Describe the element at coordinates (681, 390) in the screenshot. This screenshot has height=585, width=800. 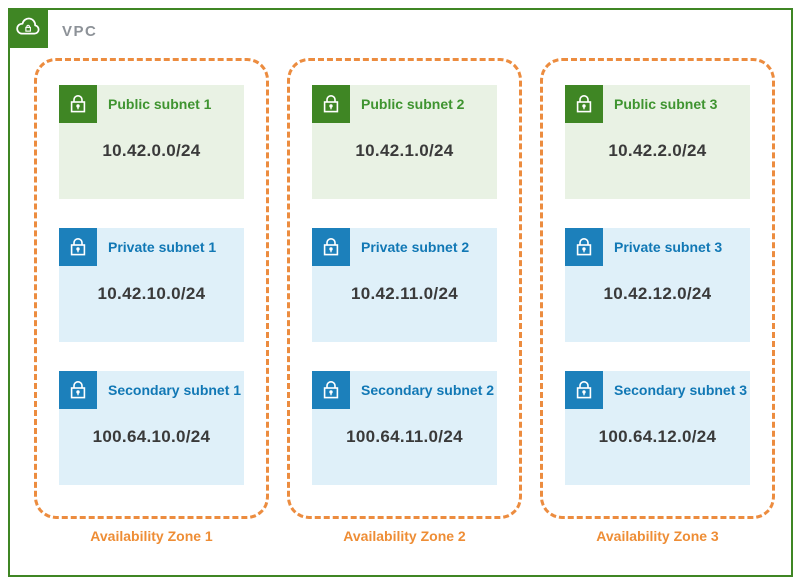
I see `subnet-name: Secondary subnet 3` at that location.